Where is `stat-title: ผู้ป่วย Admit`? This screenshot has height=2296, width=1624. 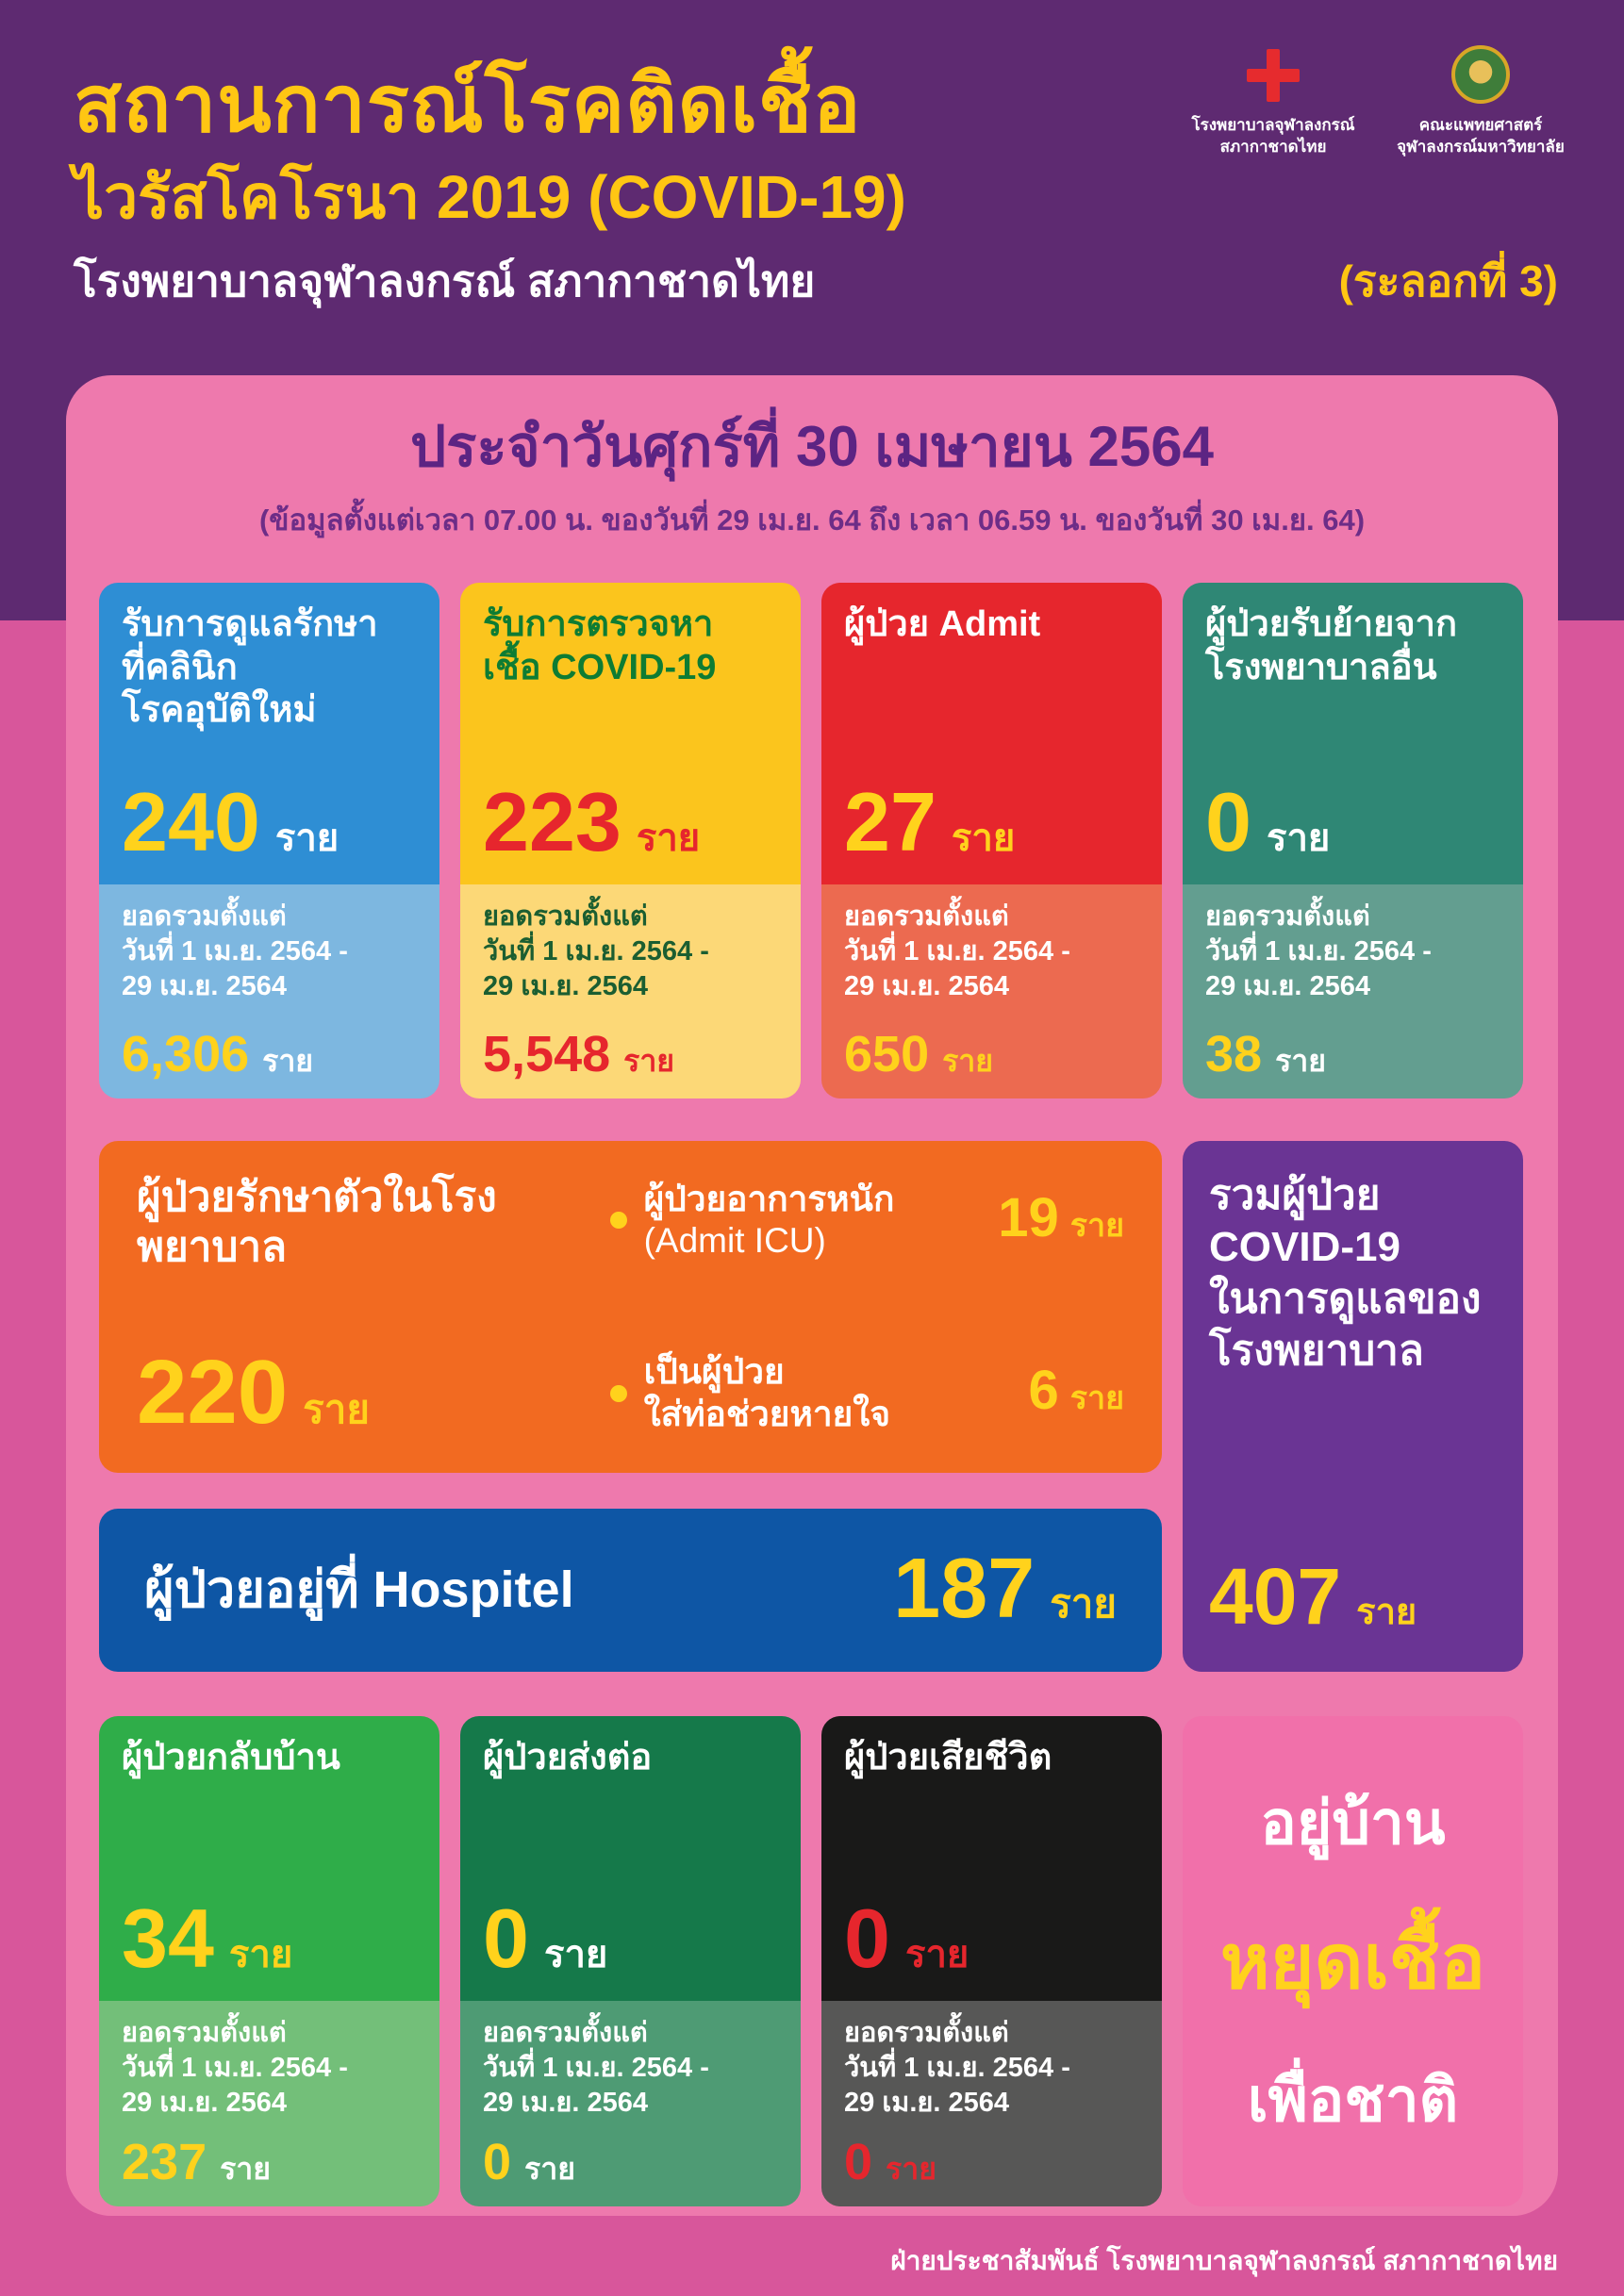
stat-title: ผู้ป่วย Admit is located at coordinates (942, 624).